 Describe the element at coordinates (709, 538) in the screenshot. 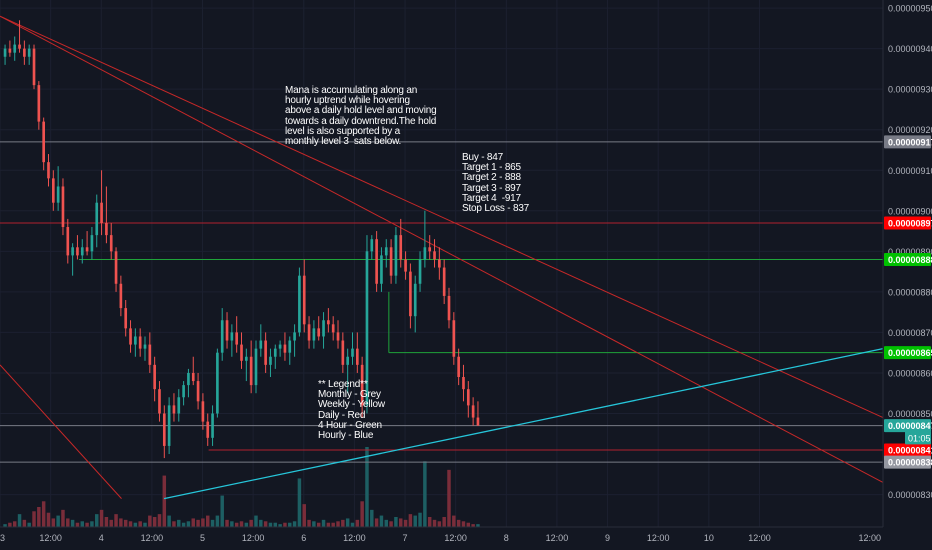

I see `x-tick-label: 10` at that location.